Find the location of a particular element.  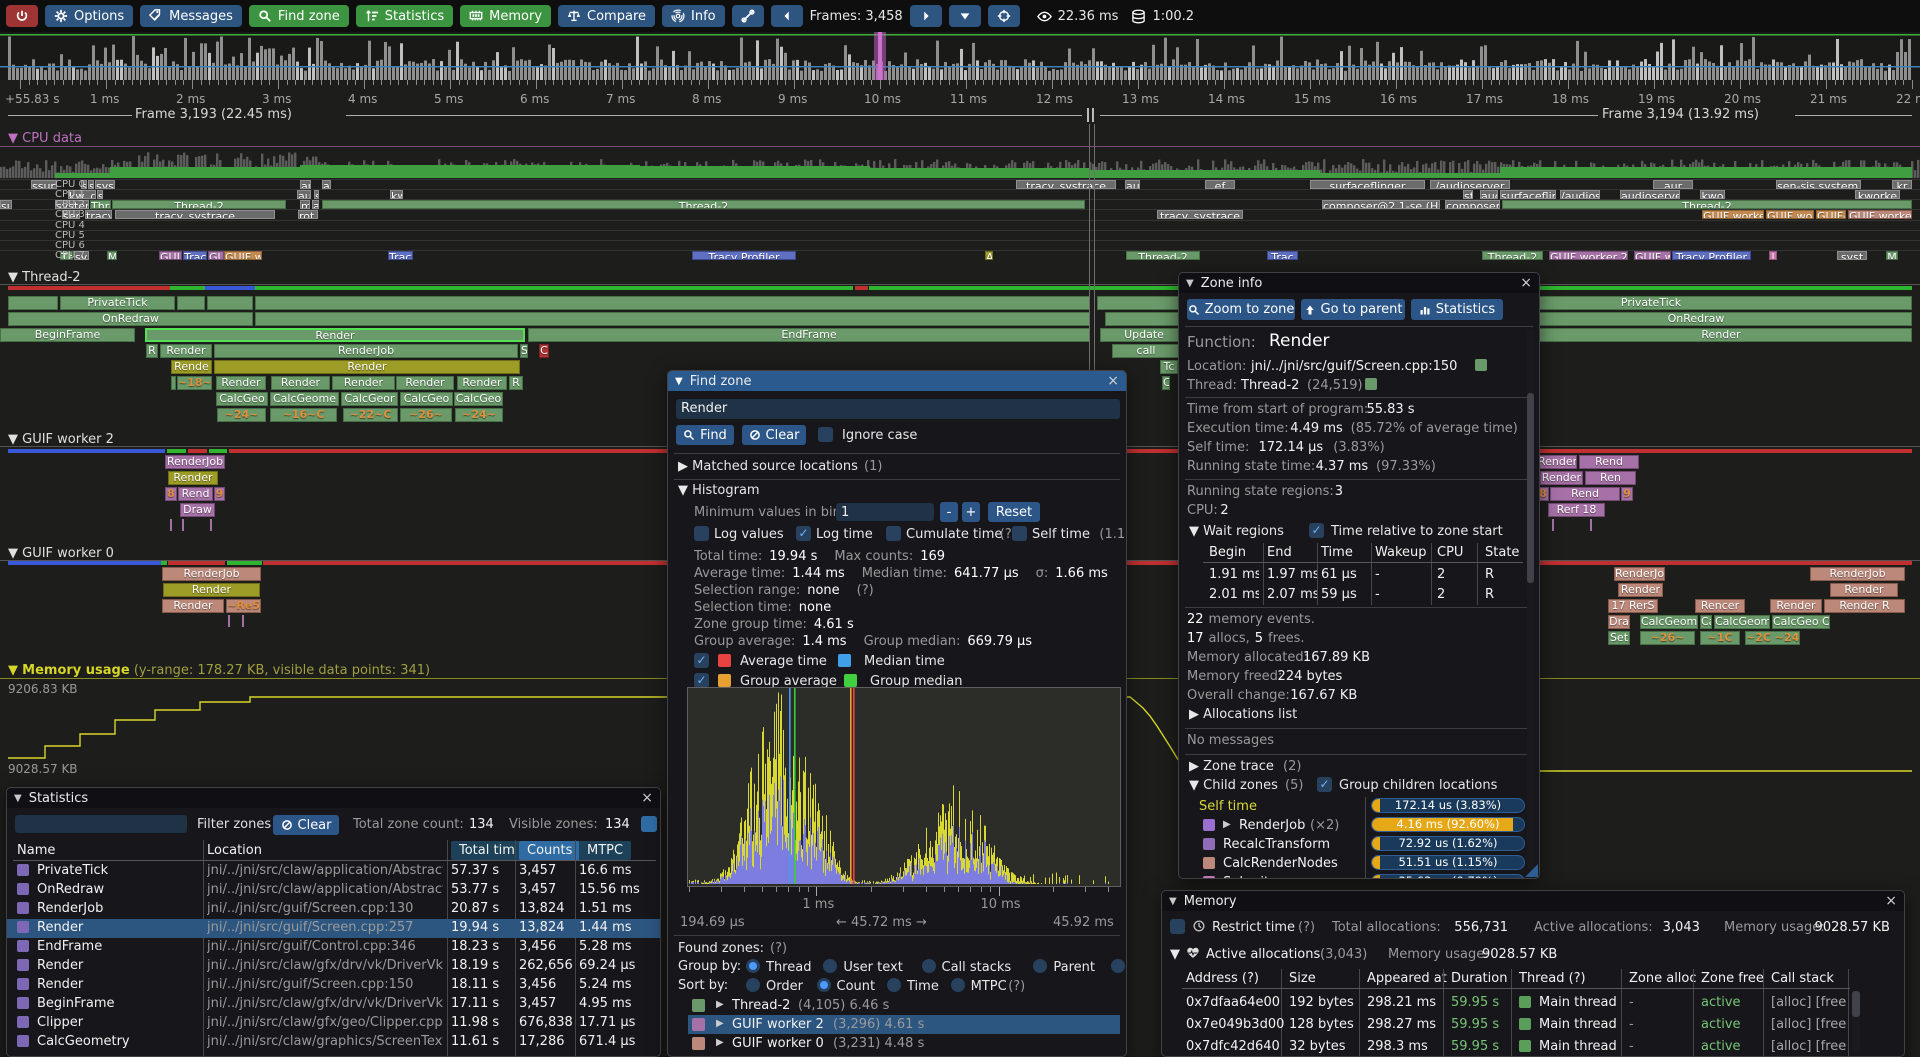

zone: /audioserver is located at coordinates (1470, 184).